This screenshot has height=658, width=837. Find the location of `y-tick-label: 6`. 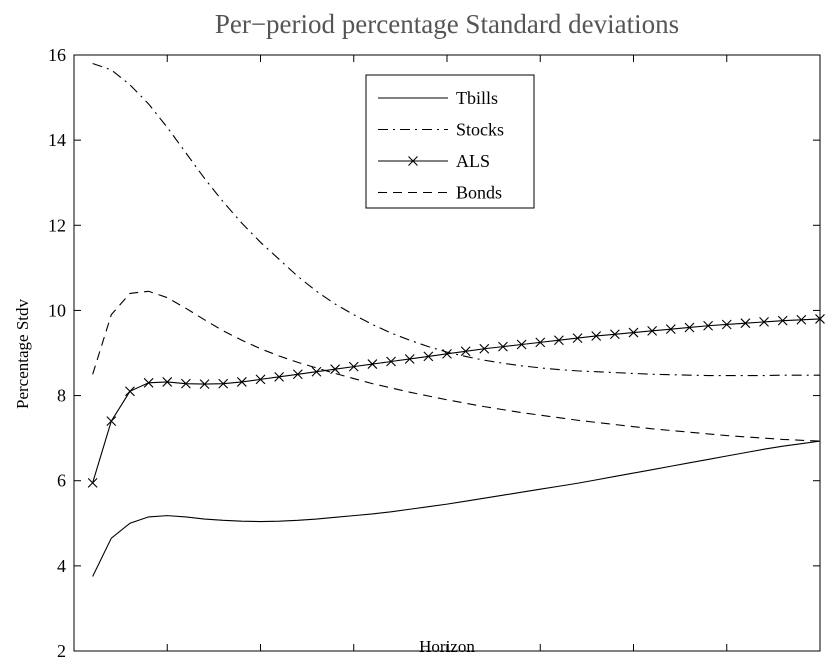

y-tick-label: 6 is located at coordinates (61, 481).